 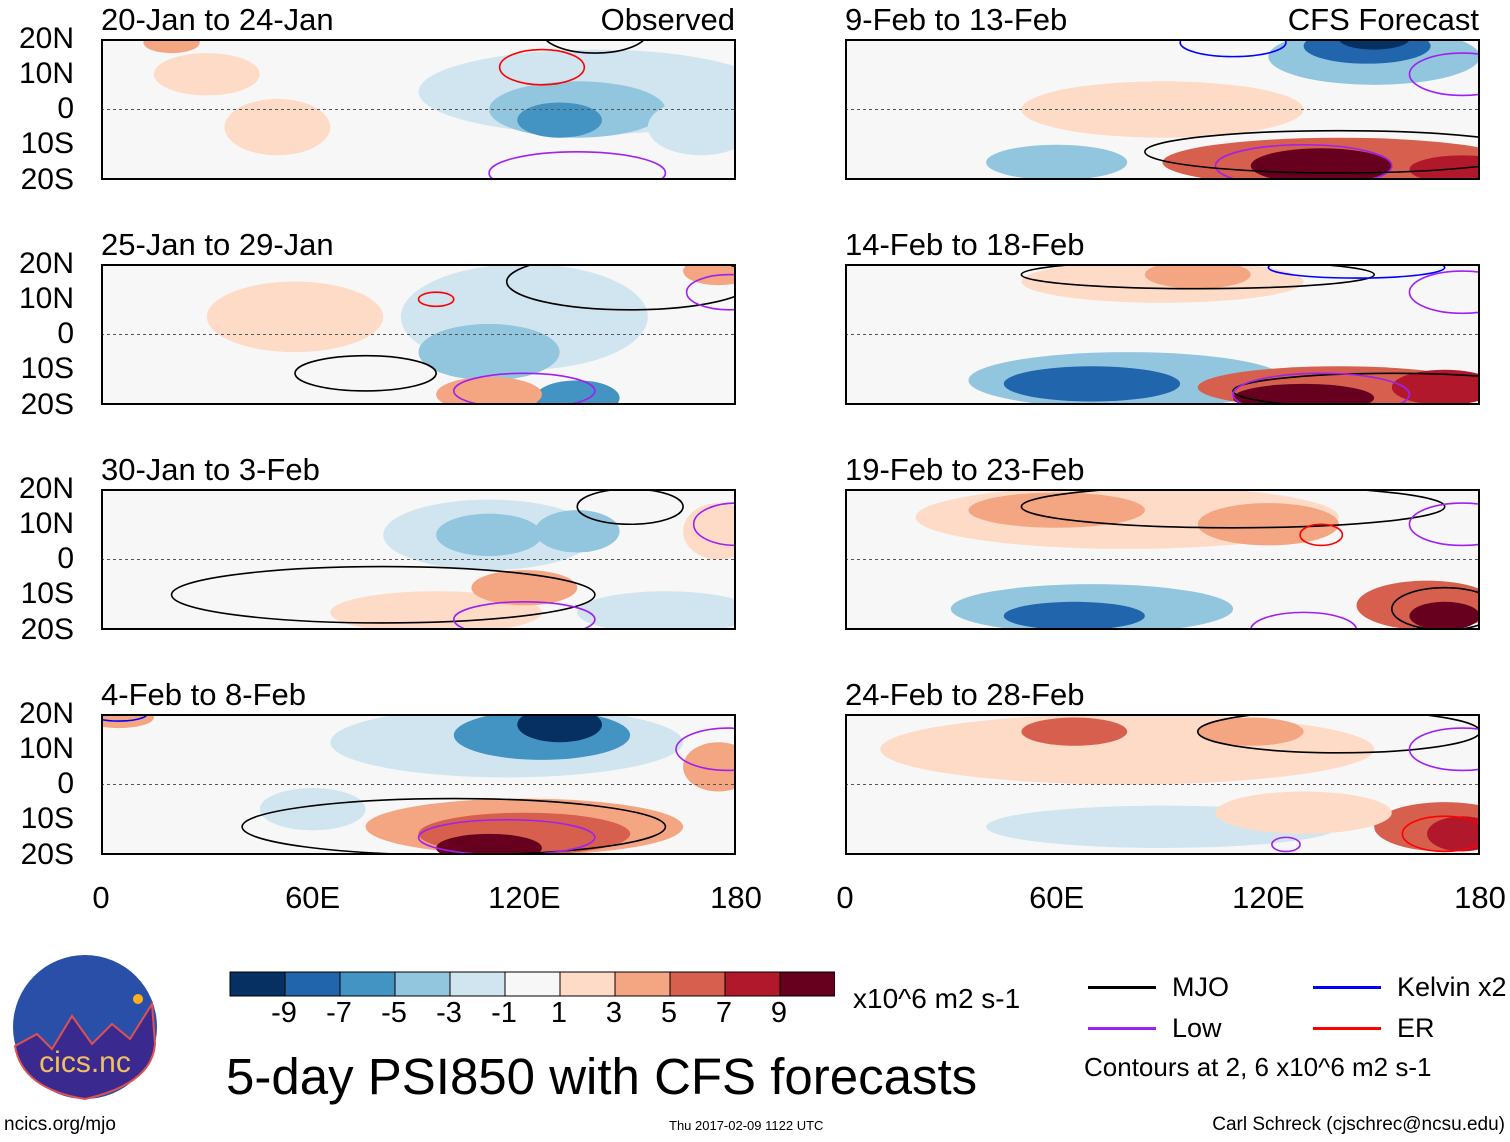 What do you see at coordinates (1452, 987) in the screenshot?
I see `legend-label: Kelvin x2` at bounding box center [1452, 987].